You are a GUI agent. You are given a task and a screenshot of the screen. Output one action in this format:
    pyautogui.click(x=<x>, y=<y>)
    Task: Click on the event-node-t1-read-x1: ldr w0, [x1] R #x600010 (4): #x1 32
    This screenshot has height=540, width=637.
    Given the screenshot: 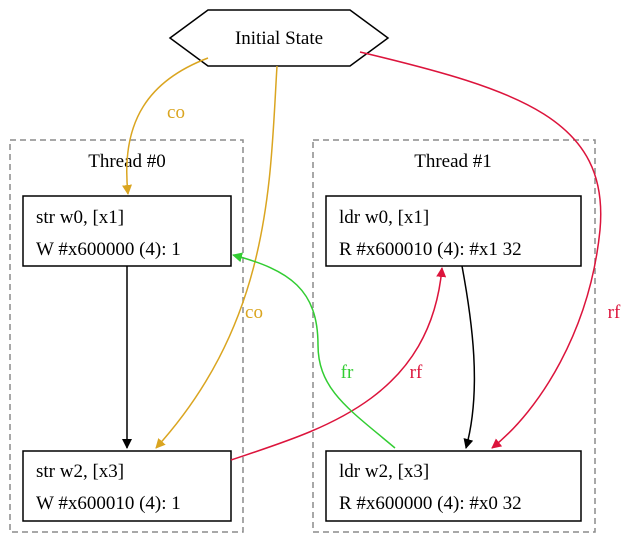 What is the action you would take?
    pyautogui.click(x=453, y=231)
    